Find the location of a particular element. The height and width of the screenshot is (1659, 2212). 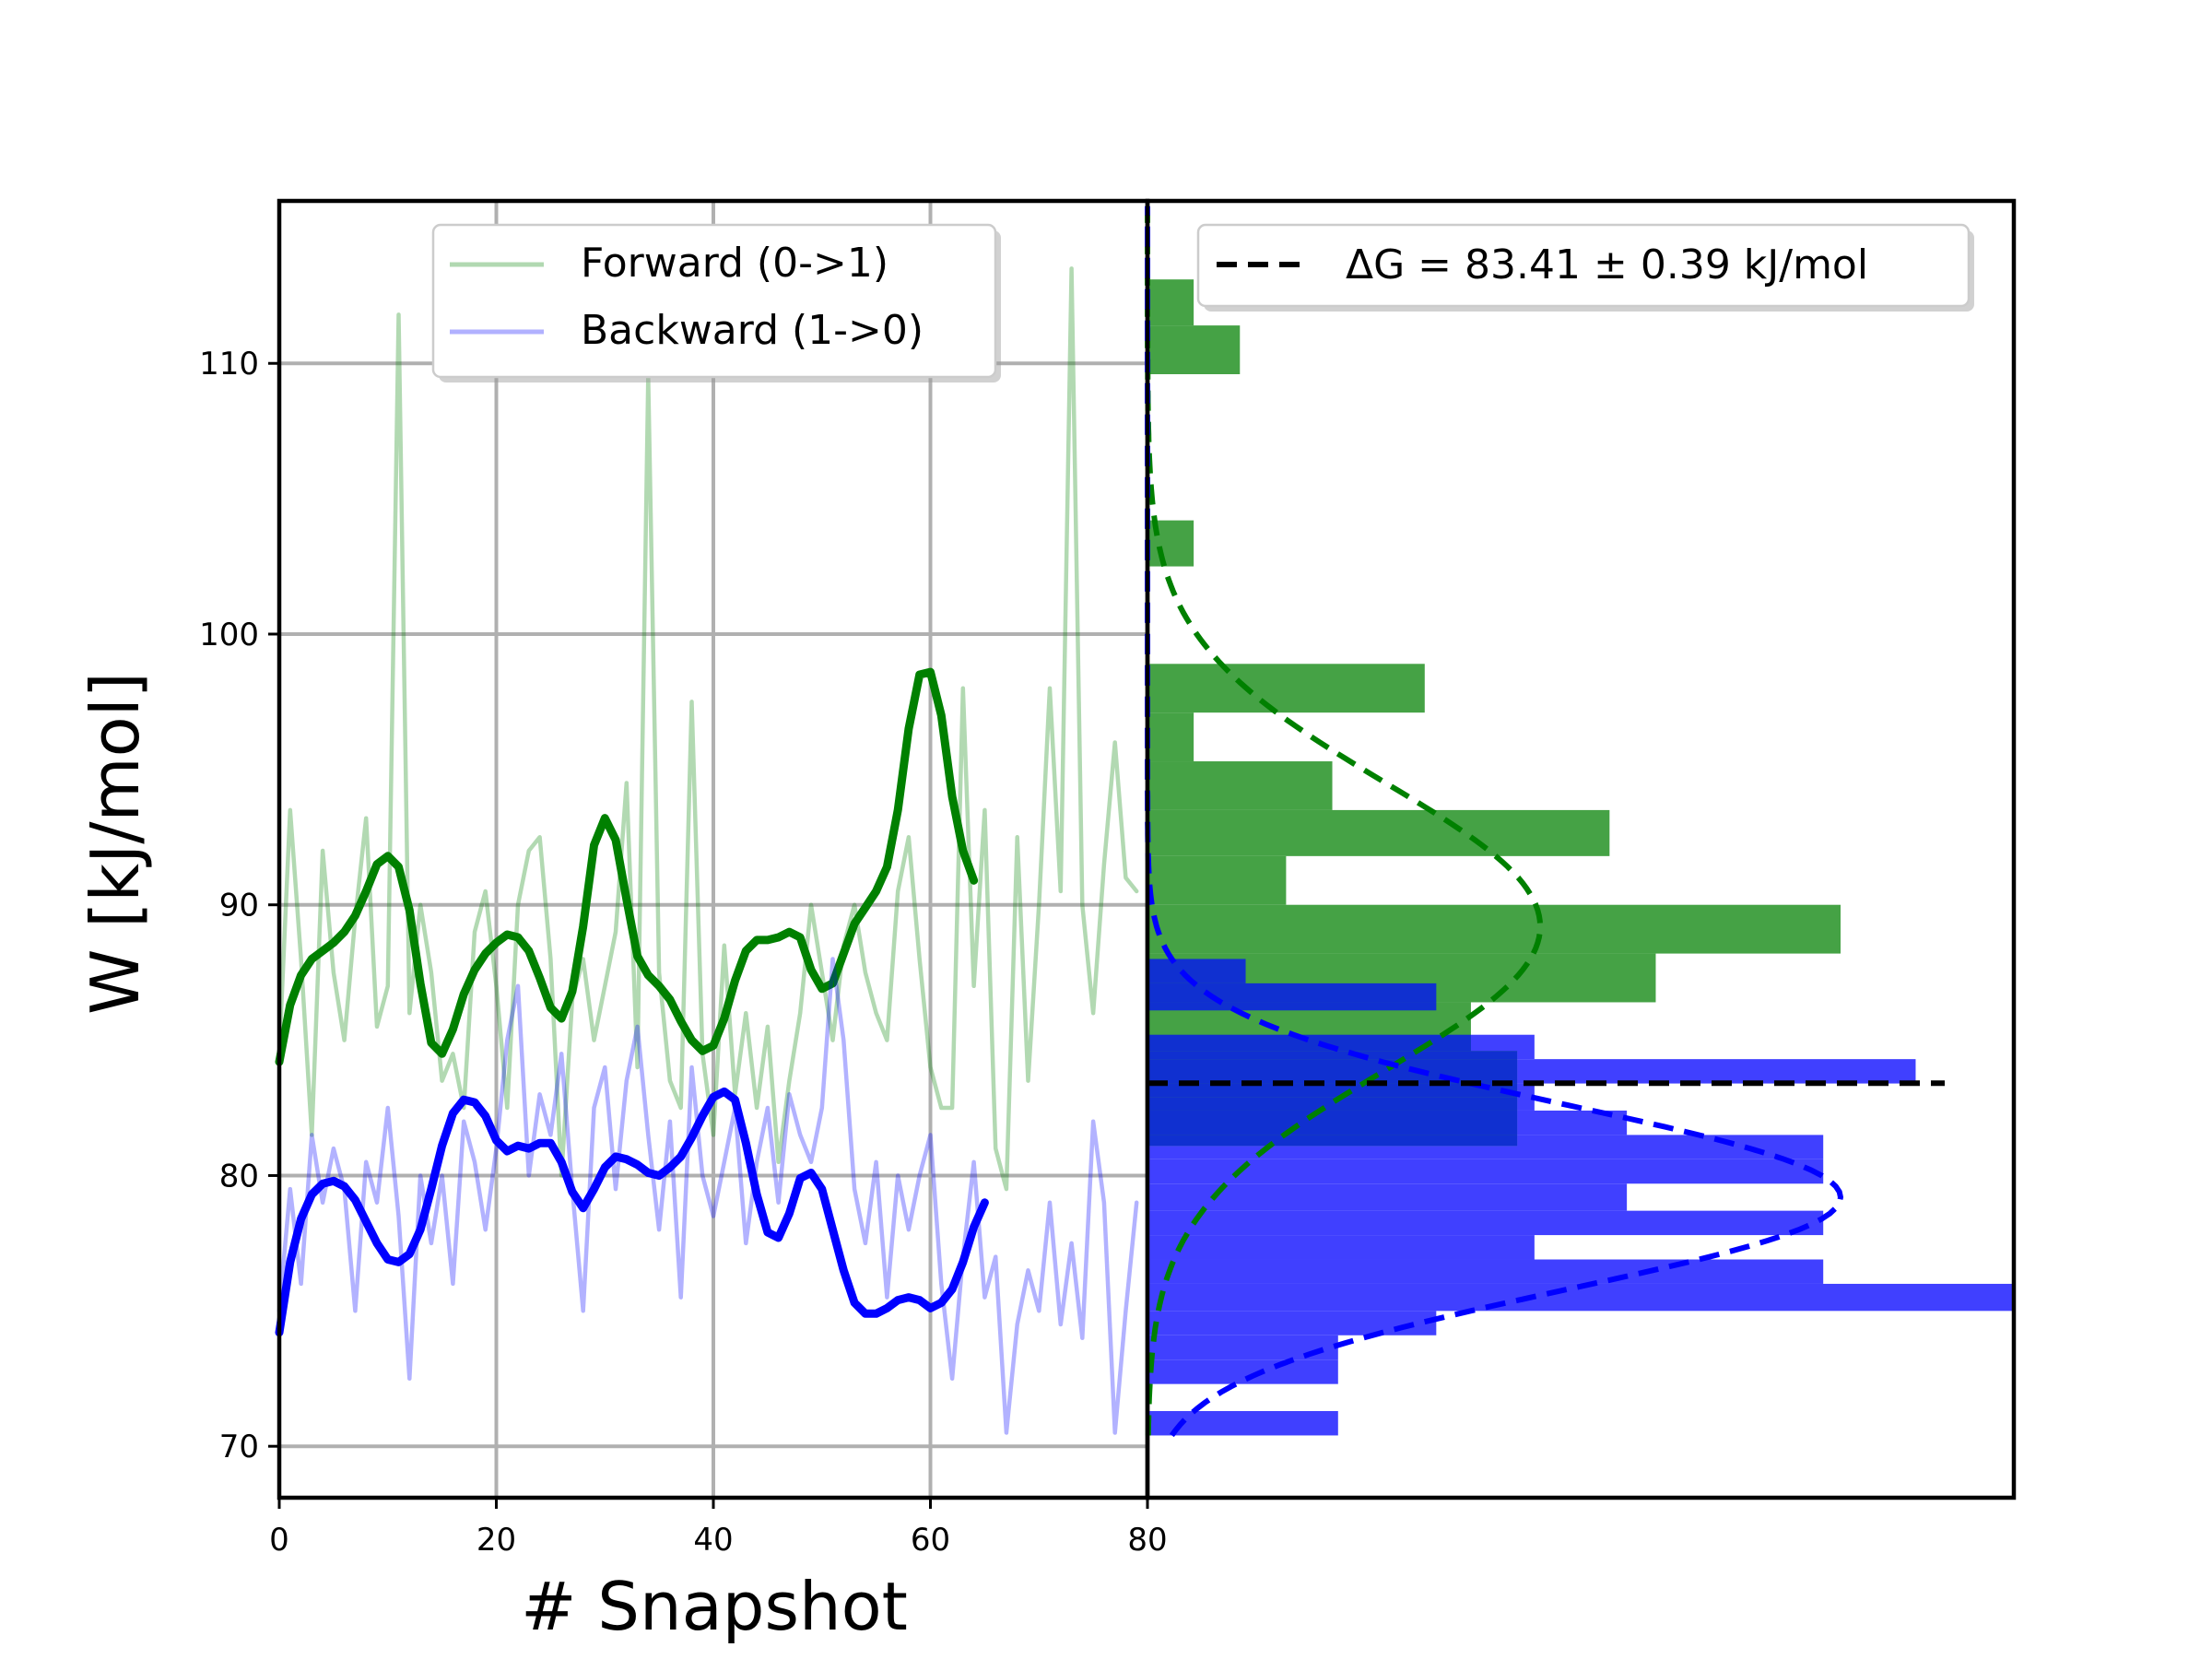

legend-left: Forward (0->1) Backward (1->0) is located at coordinates (716, 302).